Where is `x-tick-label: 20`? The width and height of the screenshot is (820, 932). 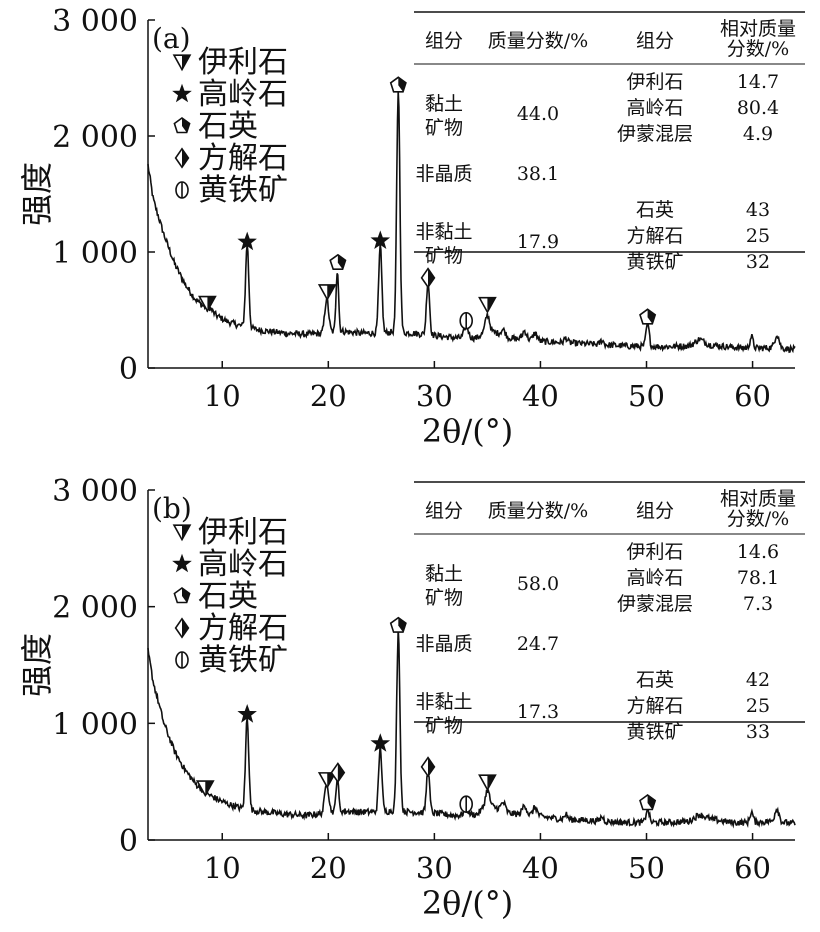 x-tick-label: 20 is located at coordinates (328, 396).